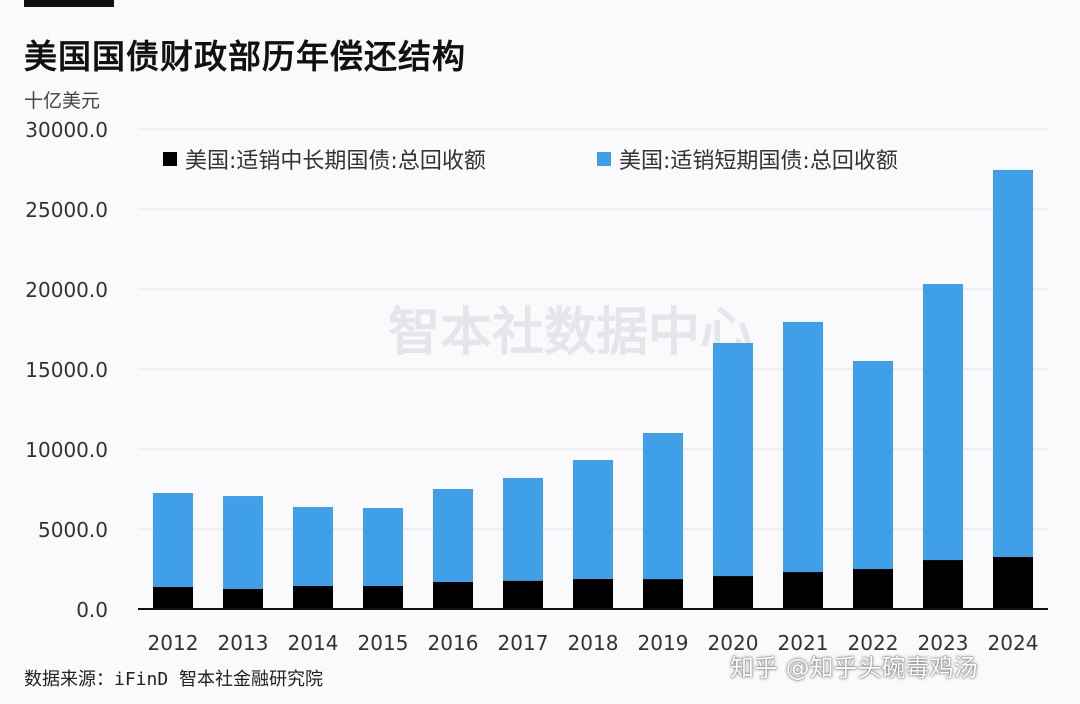  Describe the element at coordinates (383, 643) in the screenshot. I see `x-tick-label: 2015` at that location.